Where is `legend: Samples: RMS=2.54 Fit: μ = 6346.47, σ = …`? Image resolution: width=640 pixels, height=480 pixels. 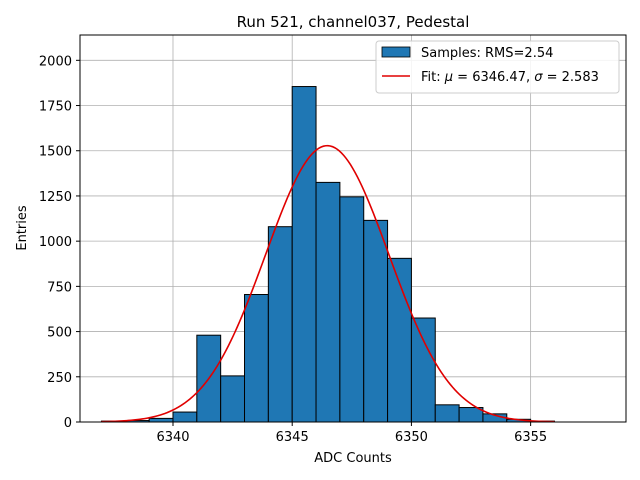
legend: Samples: RMS=2.54 Fit: μ = 6346.47, σ = … is located at coordinates (497, 67).